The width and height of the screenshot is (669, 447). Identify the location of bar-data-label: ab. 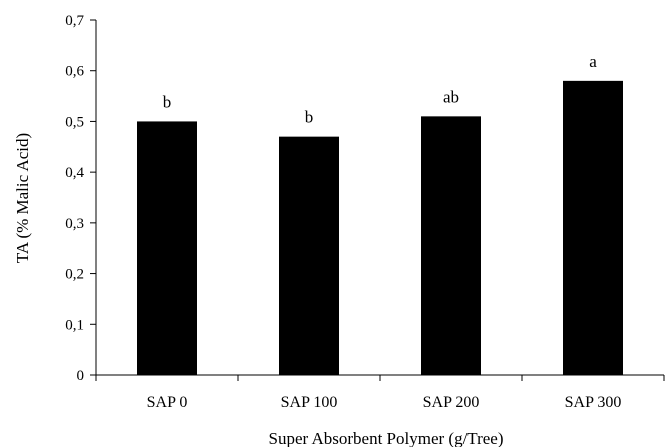
(451, 96).